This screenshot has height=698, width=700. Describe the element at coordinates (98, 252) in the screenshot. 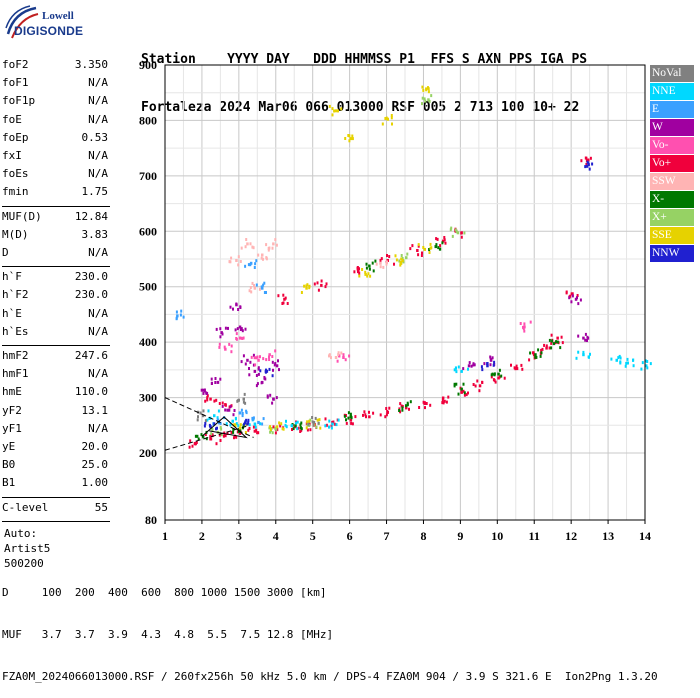

I see `param-value: N/A` at that location.